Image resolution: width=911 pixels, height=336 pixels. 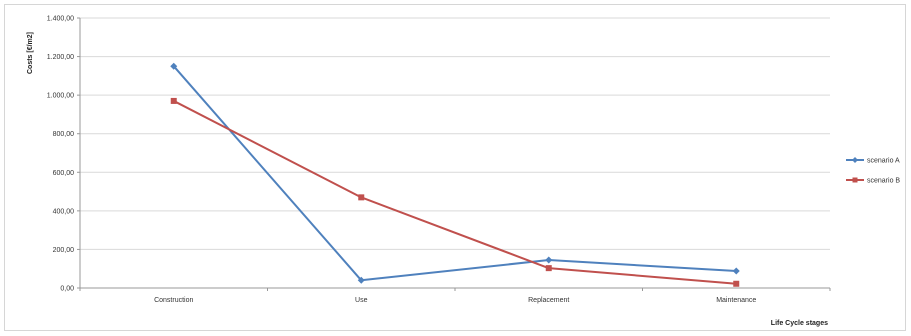 I want to click on y-tick-label: 1.000,00, so click(x=60, y=96).